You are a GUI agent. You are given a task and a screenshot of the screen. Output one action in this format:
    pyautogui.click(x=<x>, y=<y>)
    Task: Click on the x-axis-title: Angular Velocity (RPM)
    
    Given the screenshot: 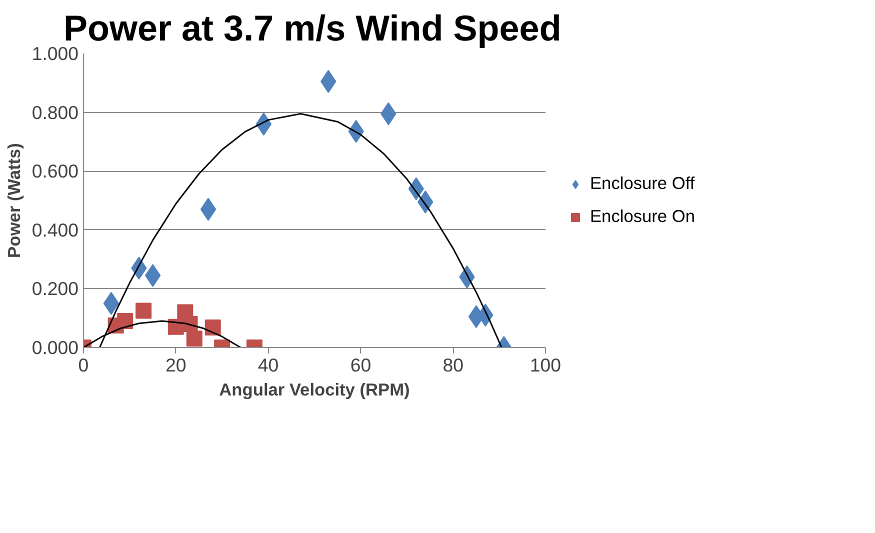 What is the action you would take?
    pyautogui.click(x=314, y=390)
    